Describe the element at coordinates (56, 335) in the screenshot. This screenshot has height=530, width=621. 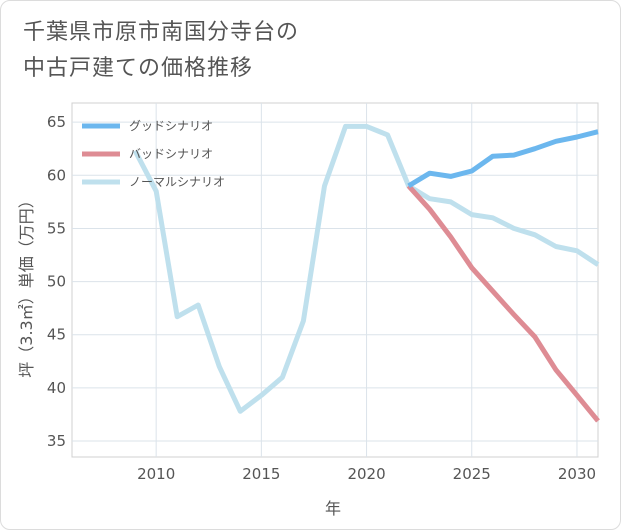
I see `y-tick-label: 45` at that location.